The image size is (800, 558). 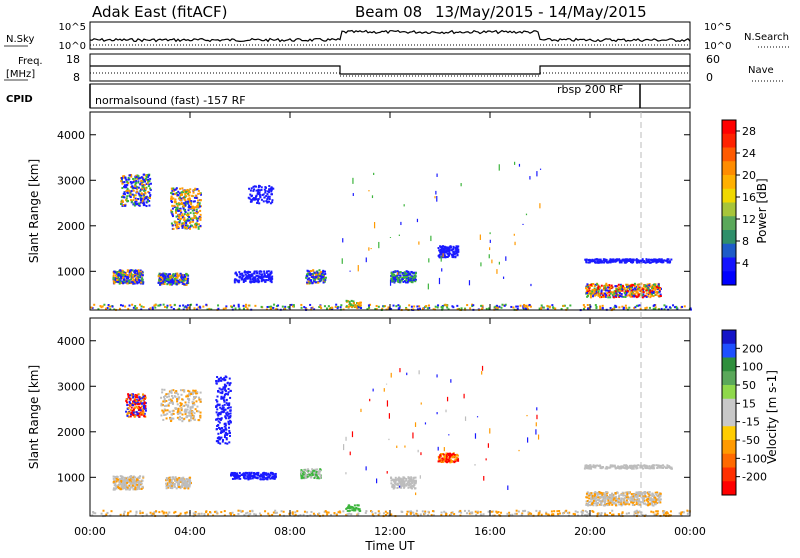 What do you see at coordinates (390, 67) in the screenshot?
I see `freq-panel` at bounding box center [390, 67].